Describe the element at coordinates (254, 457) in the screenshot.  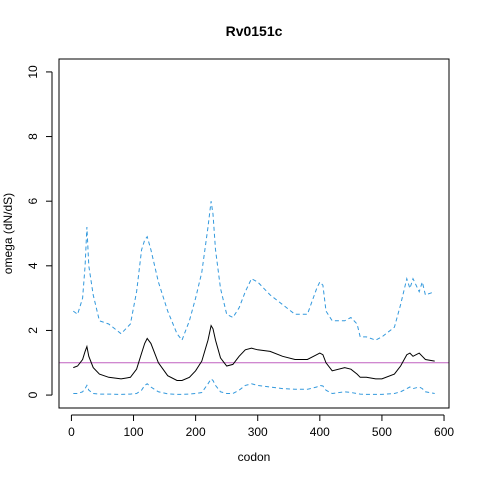
I see `x-axis-label: codon` at that location.